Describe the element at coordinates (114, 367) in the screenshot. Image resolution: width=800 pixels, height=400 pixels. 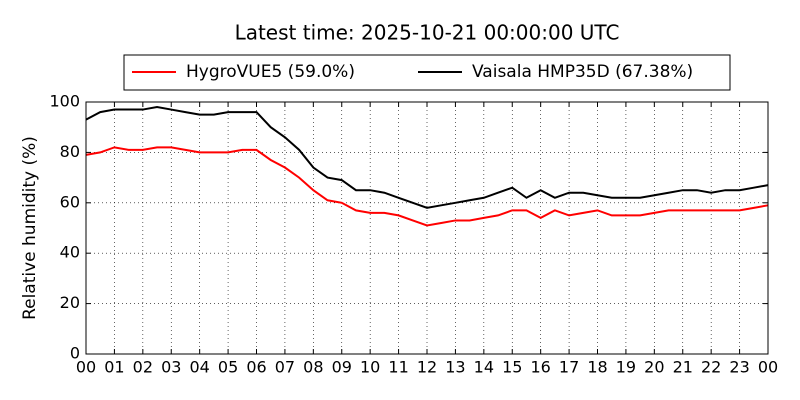
I see `x-tick-label: 01` at that location.